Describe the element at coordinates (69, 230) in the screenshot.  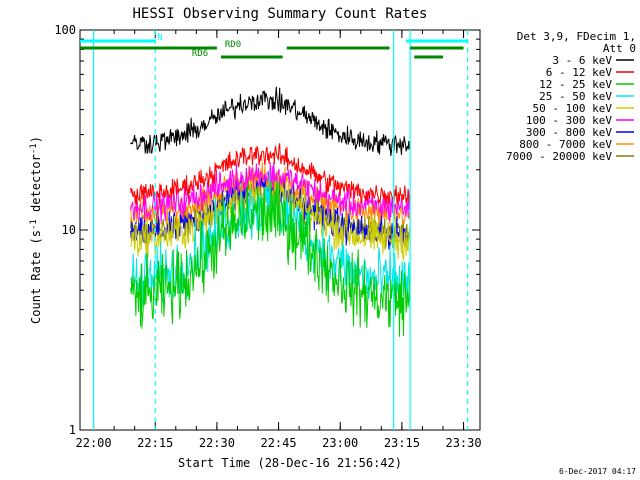
I see `y-tick-label: 10` at that location.